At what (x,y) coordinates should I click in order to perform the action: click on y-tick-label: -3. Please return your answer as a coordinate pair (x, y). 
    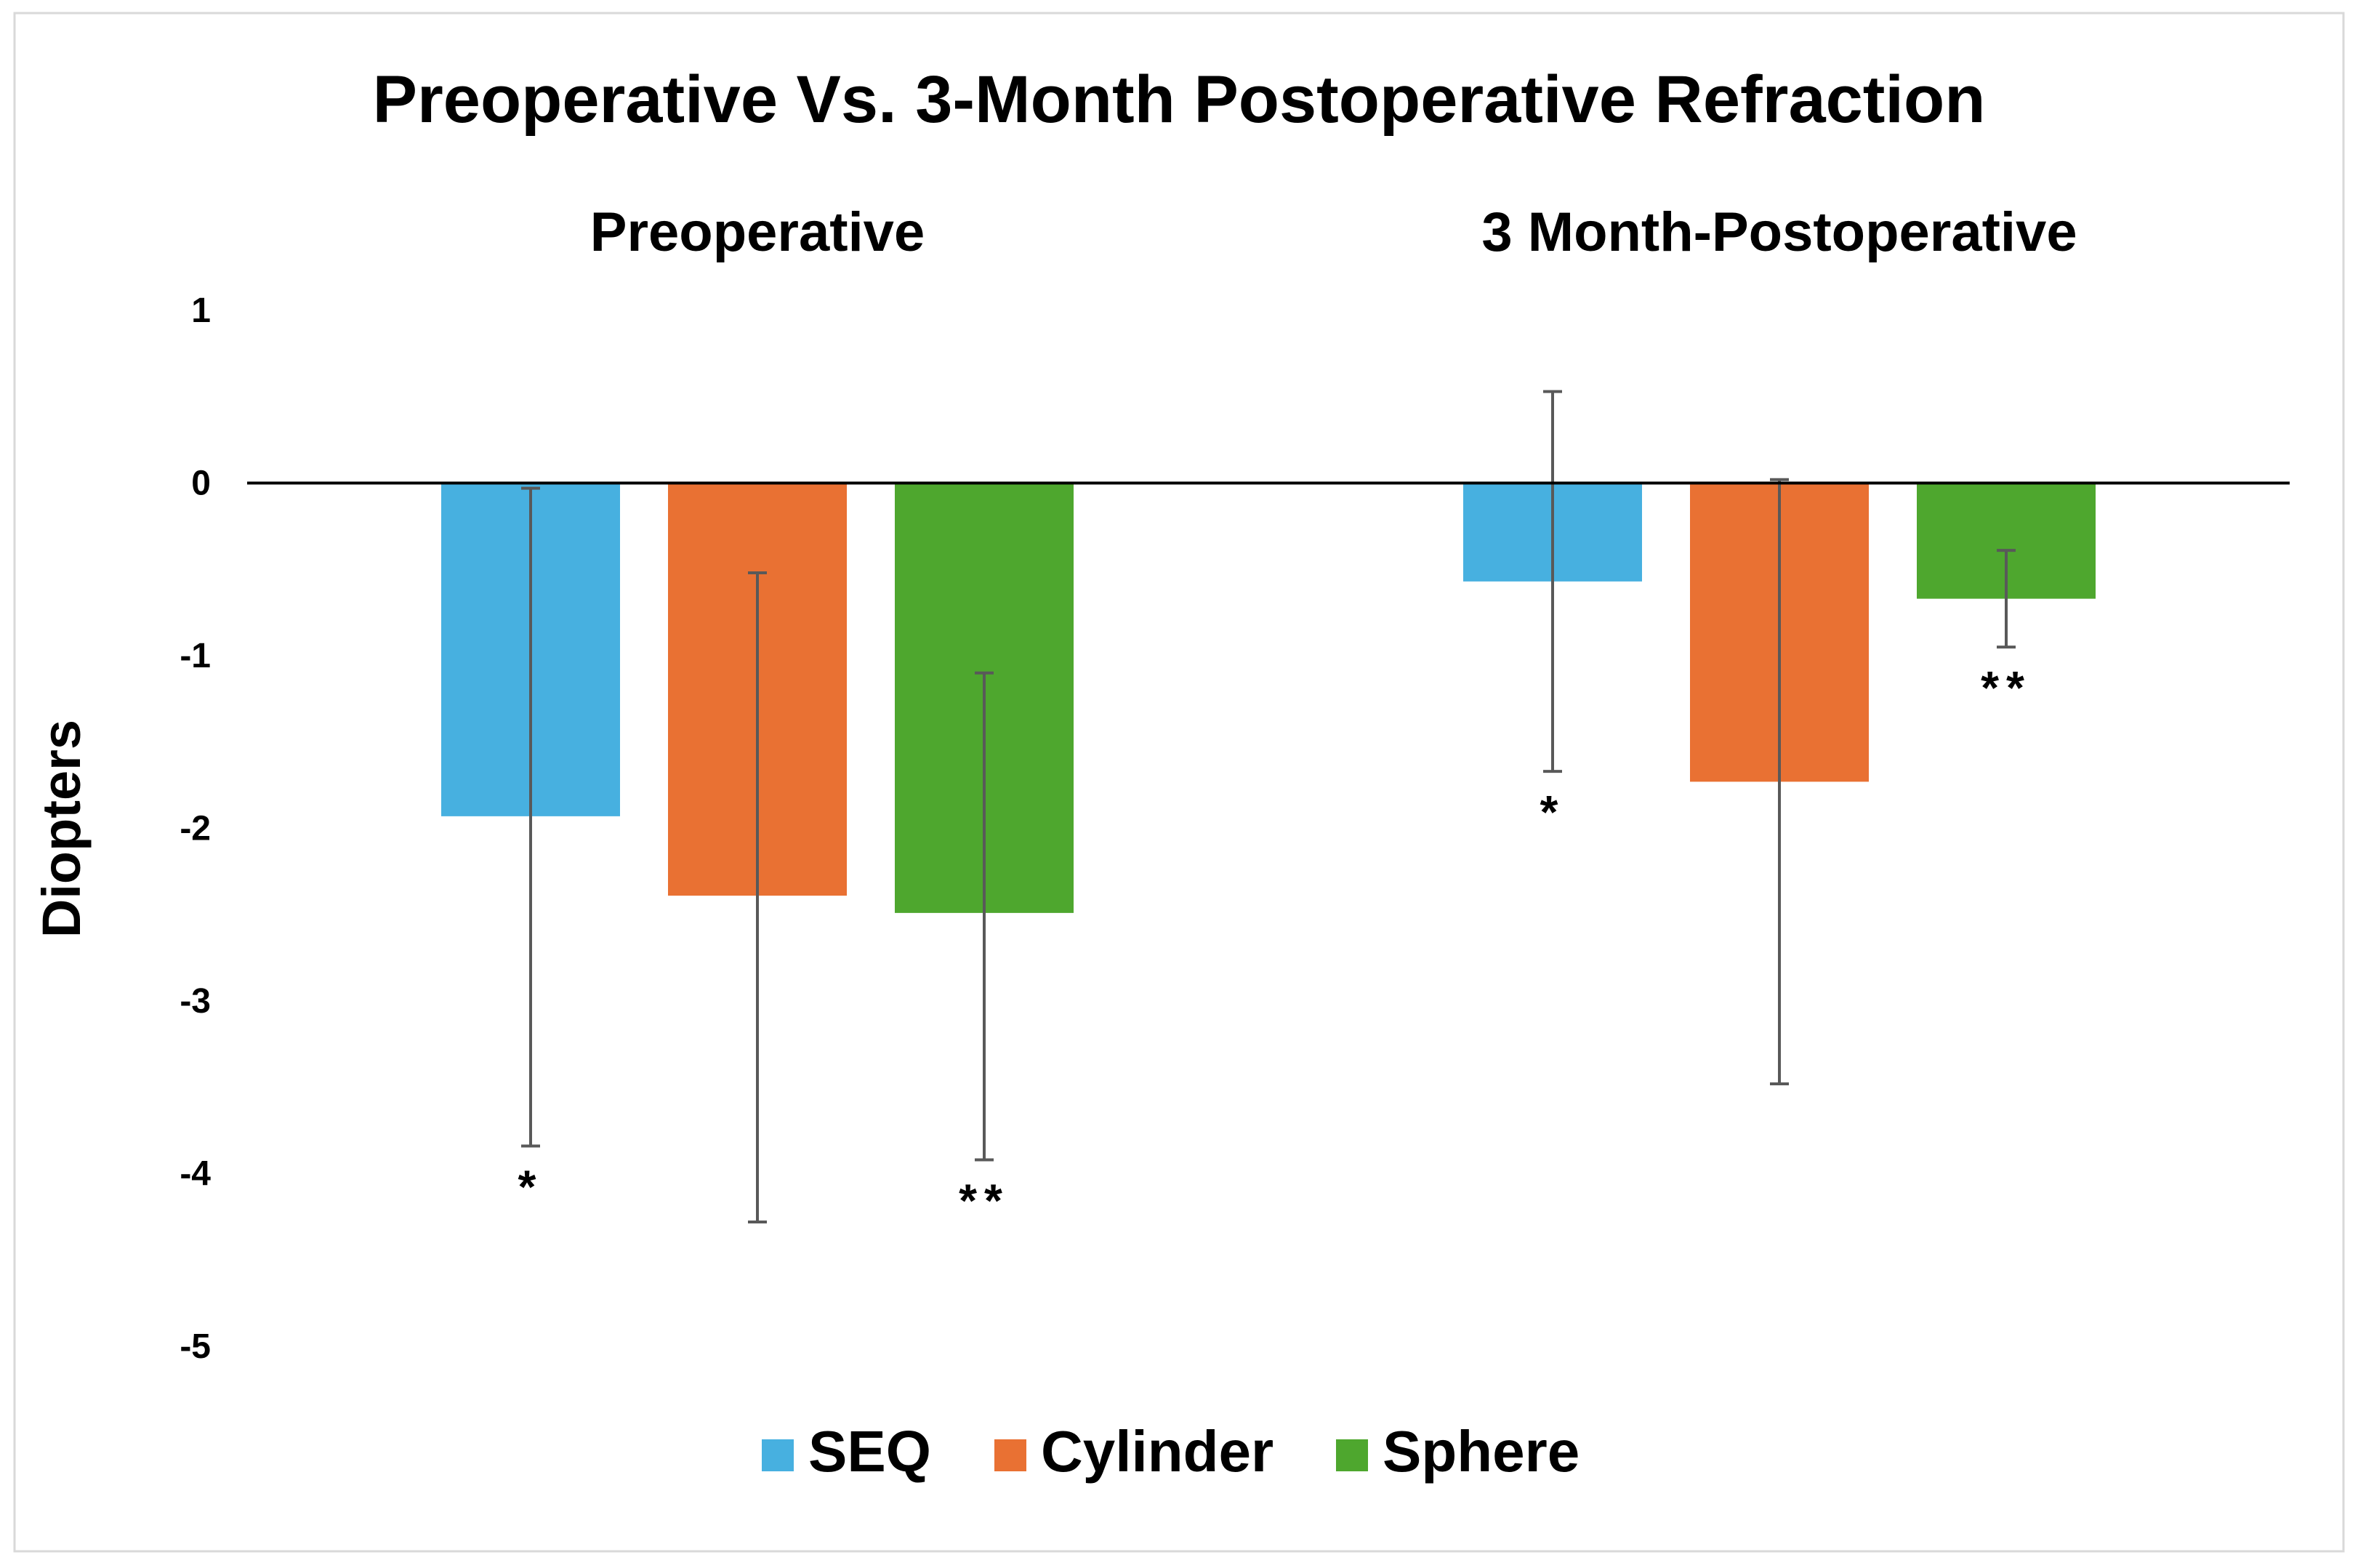
    Looking at the image, I should click on (196, 1001).